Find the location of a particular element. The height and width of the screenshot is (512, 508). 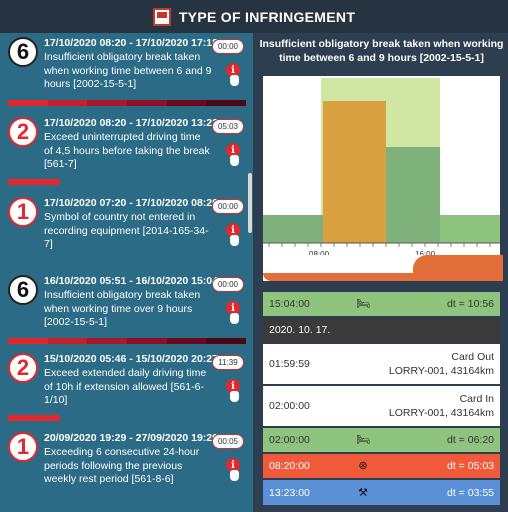

duration-badge: 11:39 is located at coordinates (228, 362).